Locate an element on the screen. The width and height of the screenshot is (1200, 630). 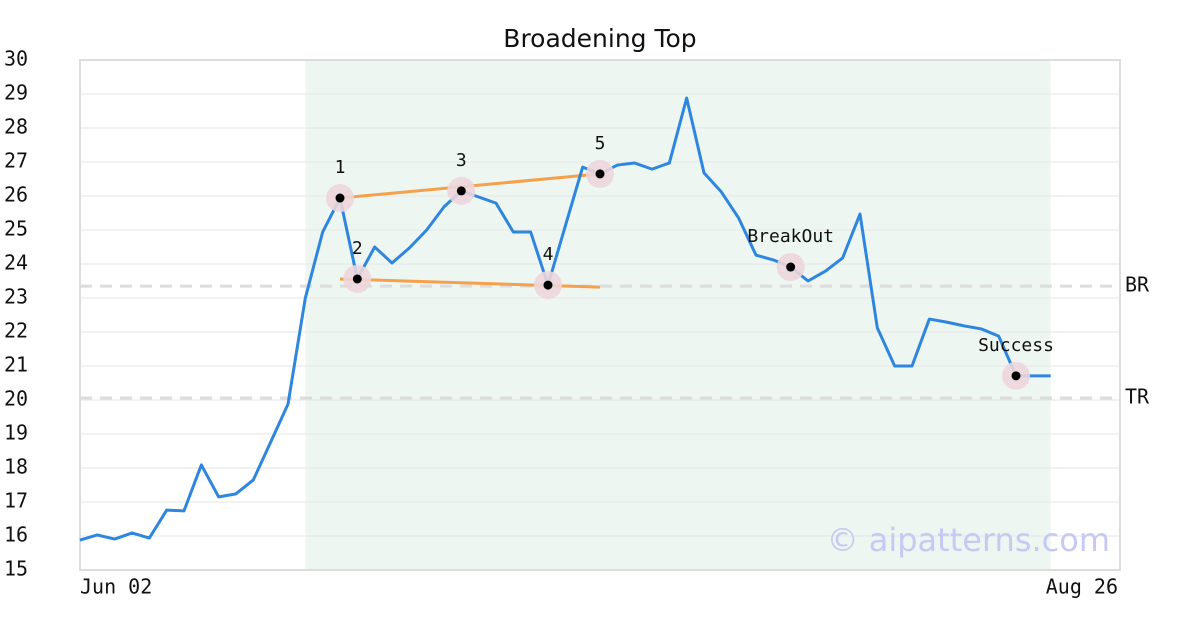
annotation-label: 5 is located at coordinates (600, 143).